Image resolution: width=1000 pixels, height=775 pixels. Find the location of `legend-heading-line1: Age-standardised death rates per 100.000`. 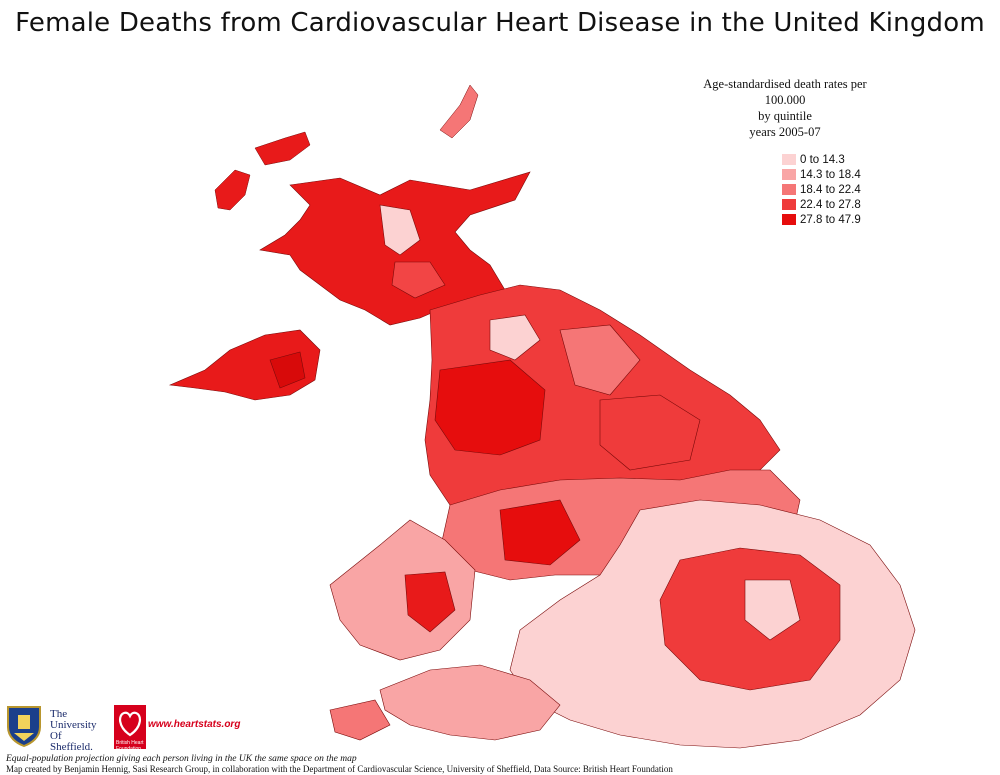

legend-heading-line1: Age-standardised death rates per 100.000 is located at coordinates (785, 92).